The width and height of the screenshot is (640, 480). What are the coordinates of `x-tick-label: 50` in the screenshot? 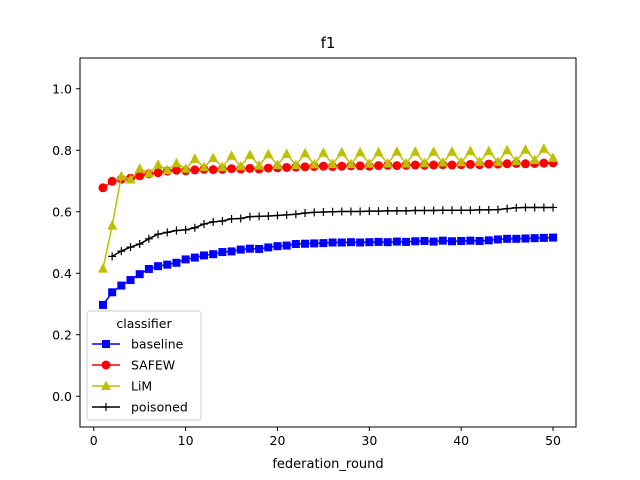 It's located at (553, 440).